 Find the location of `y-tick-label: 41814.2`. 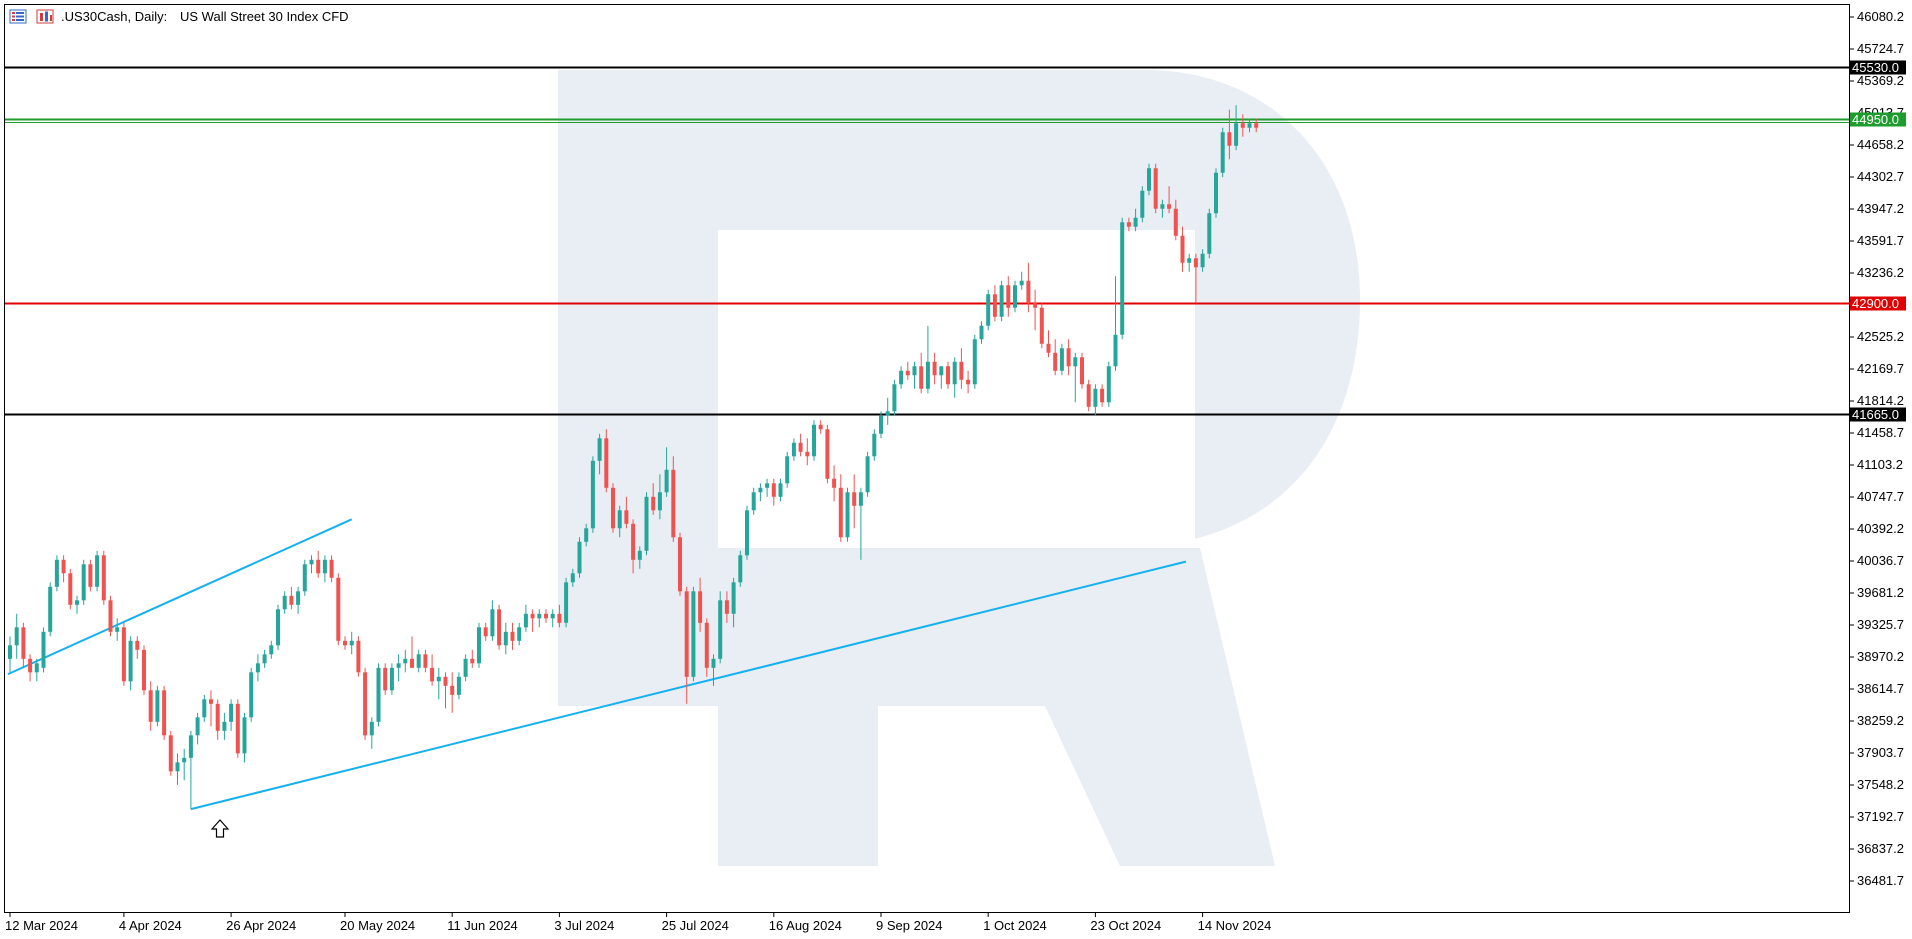

y-tick-label: 41814.2 is located at coordinates (1880, 400).